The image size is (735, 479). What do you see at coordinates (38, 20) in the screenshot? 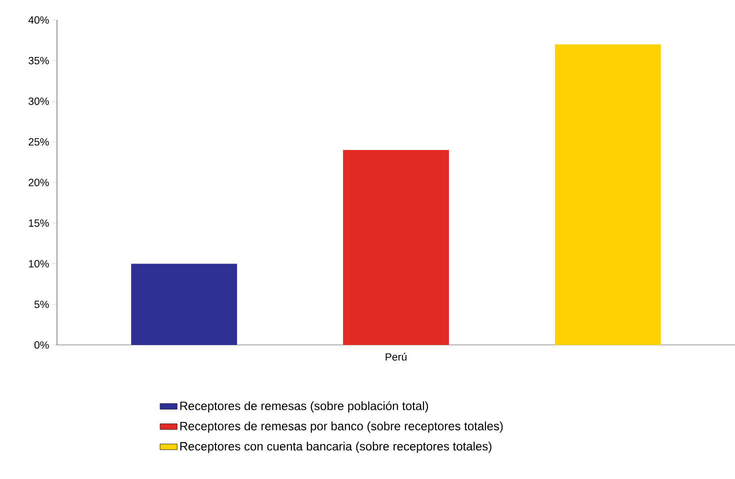
I see `y-tick-label: 40%` at bounding box center [38, 20].